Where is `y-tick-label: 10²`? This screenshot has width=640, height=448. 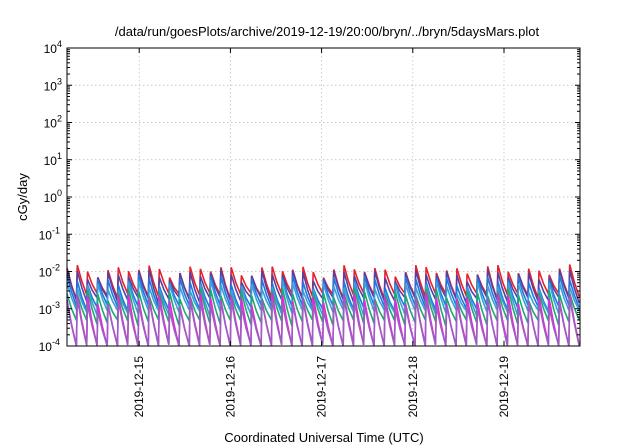 y-tick-label: 10² is located at coordinates (53, 122).